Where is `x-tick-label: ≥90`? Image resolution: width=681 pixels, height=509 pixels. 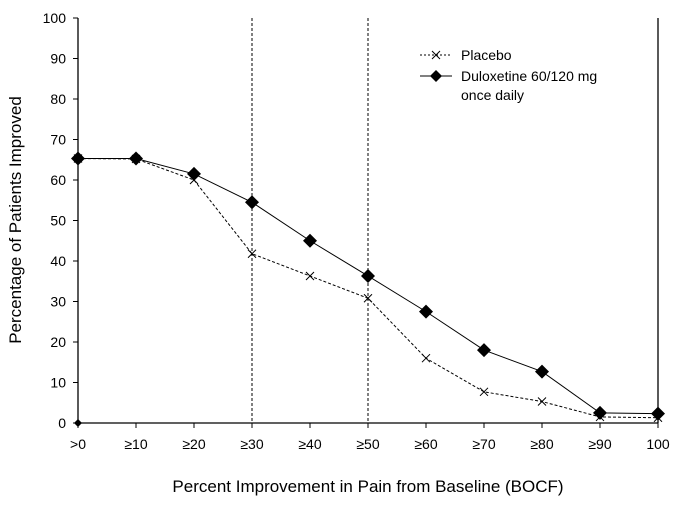 x-tick-label: ≥90 is located at coordinates (599, 444).